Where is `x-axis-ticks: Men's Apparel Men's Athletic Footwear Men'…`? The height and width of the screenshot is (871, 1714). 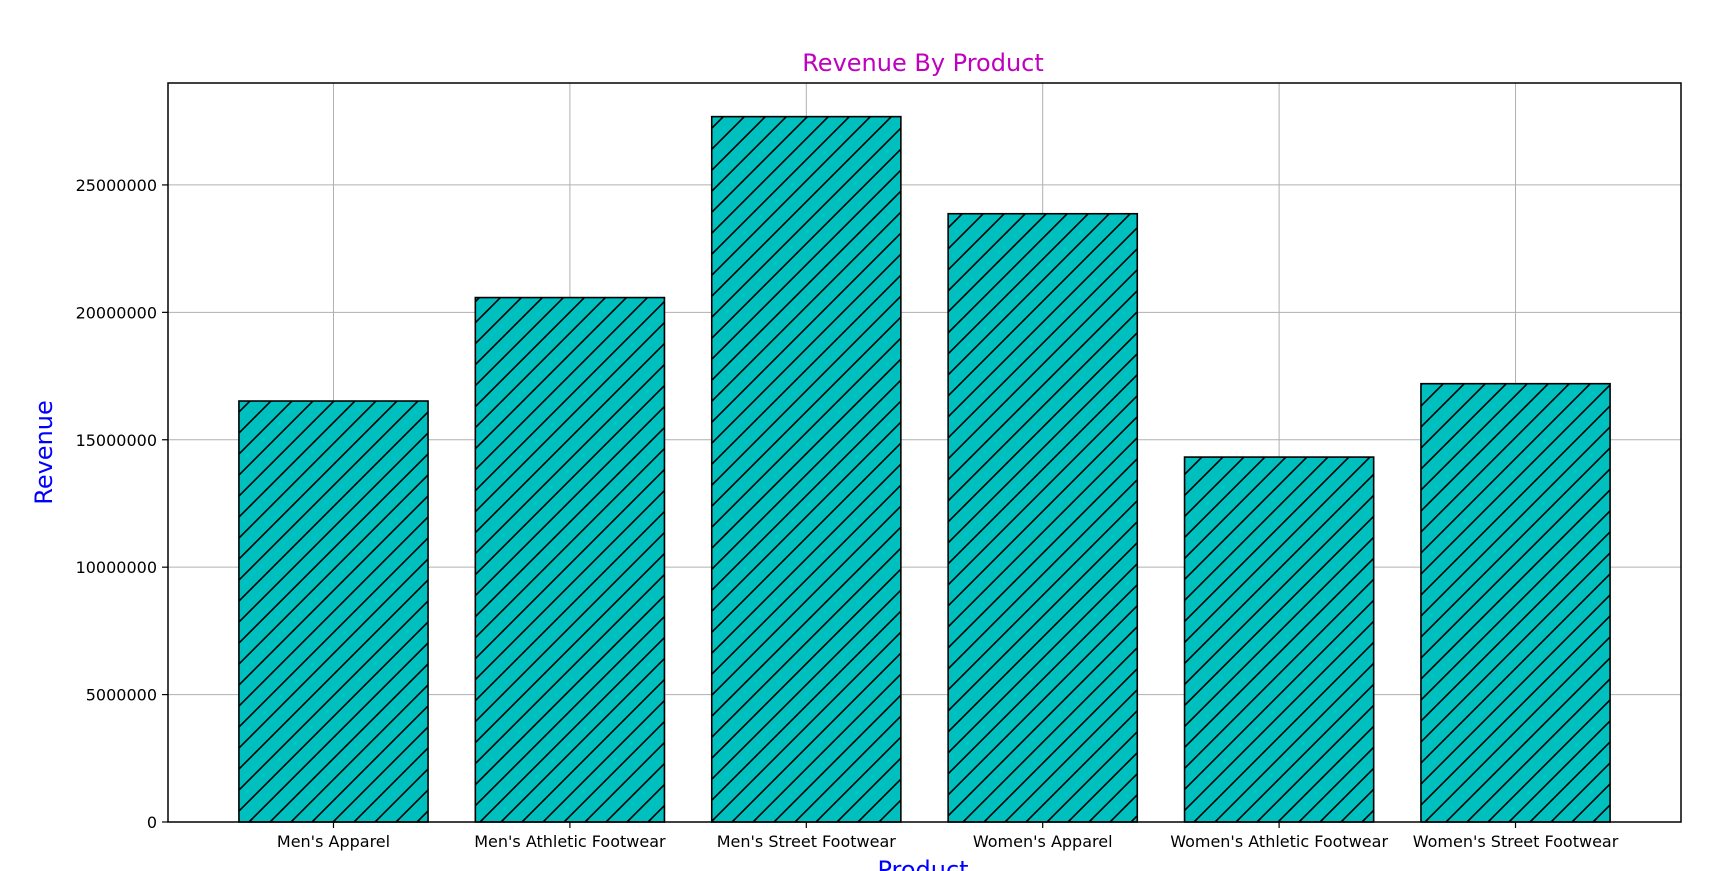 x-axis-ticks: Men's Apparel Men's Athletic Footwear Men'… is located at coordinates (948, 836).